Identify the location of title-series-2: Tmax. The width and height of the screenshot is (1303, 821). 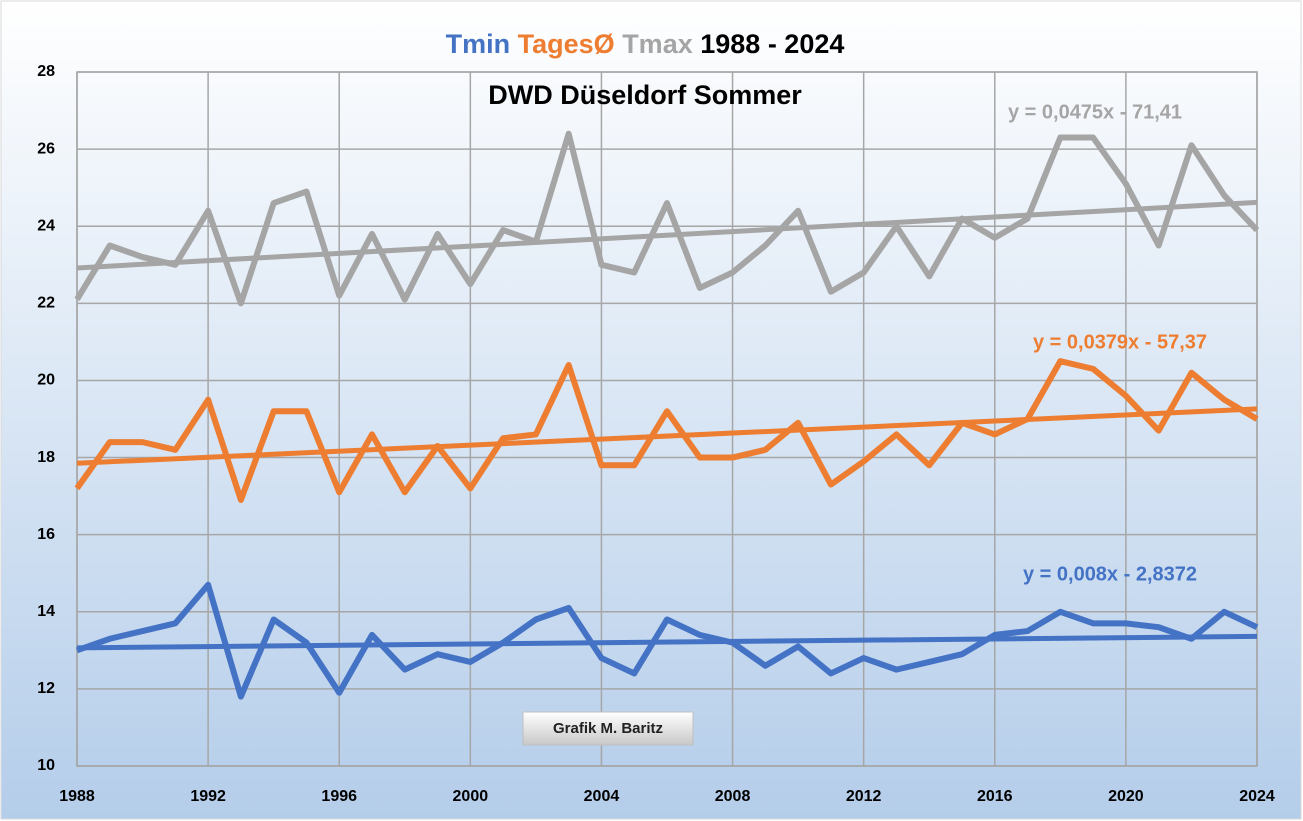
(657, 44).